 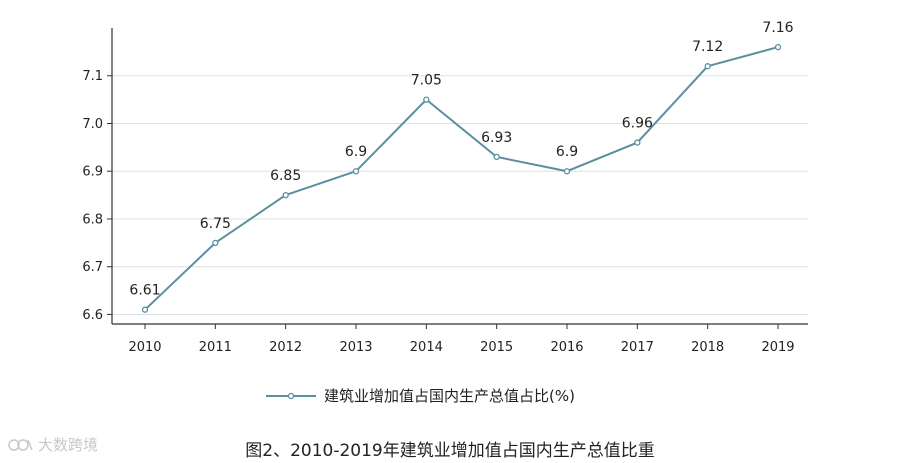 What do you see at coordinates (496, 138) in the screenshot?
I see `data-label-2015: 6.93` at bounding box center [496, 138].